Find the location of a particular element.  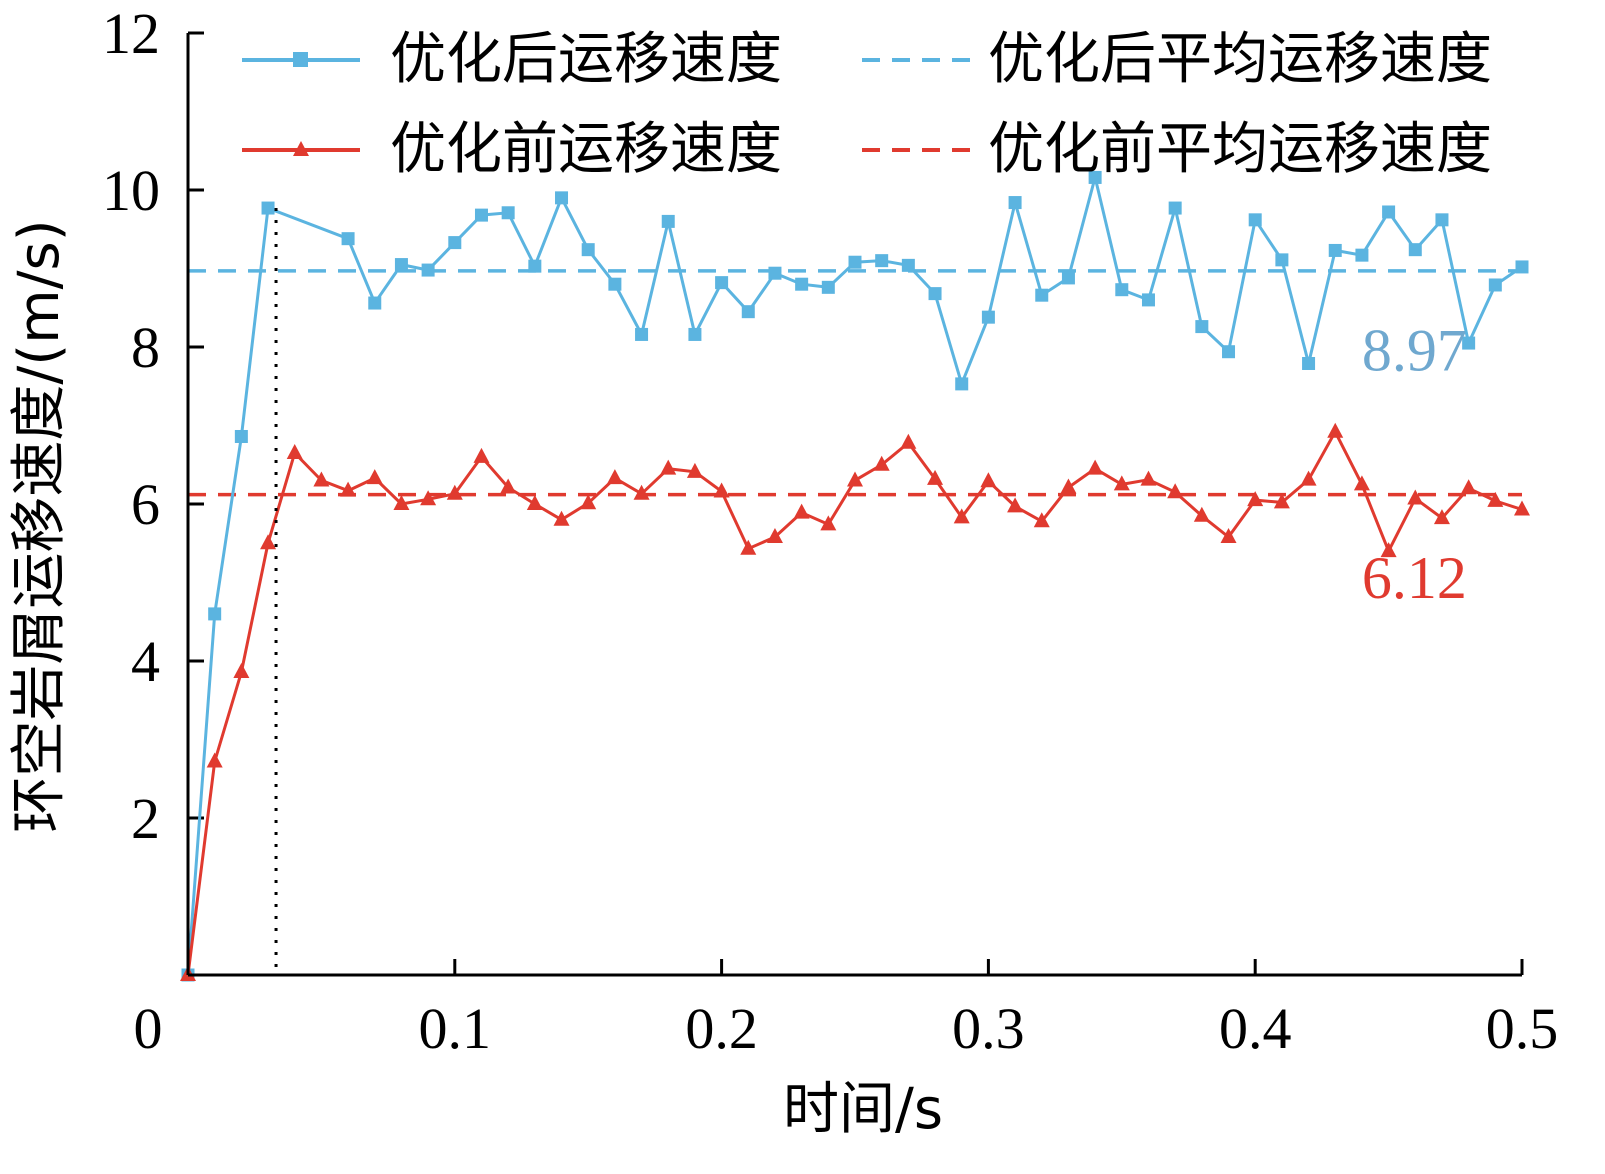

x-tick-label: 0.3 is located at coordinates (988, 1028).